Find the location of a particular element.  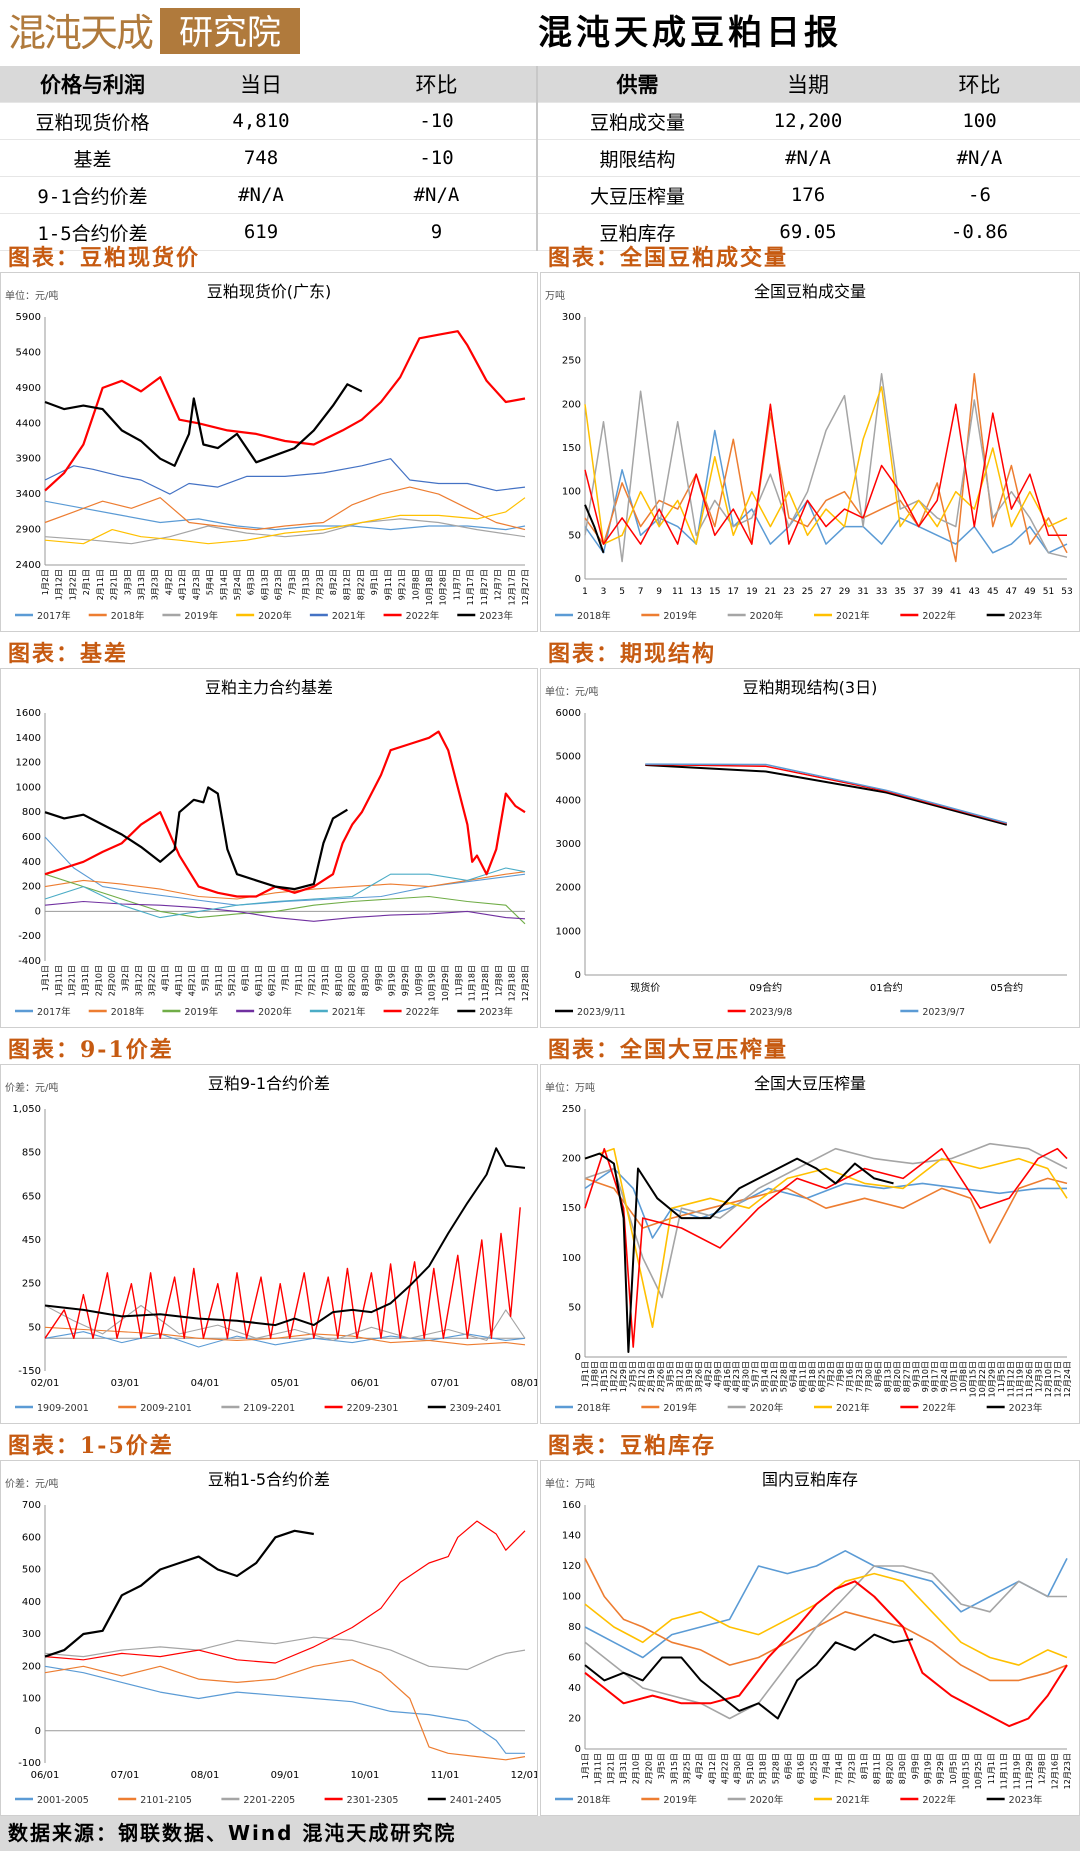

legend-label: 2018年 is located at coordinates (128, 616).